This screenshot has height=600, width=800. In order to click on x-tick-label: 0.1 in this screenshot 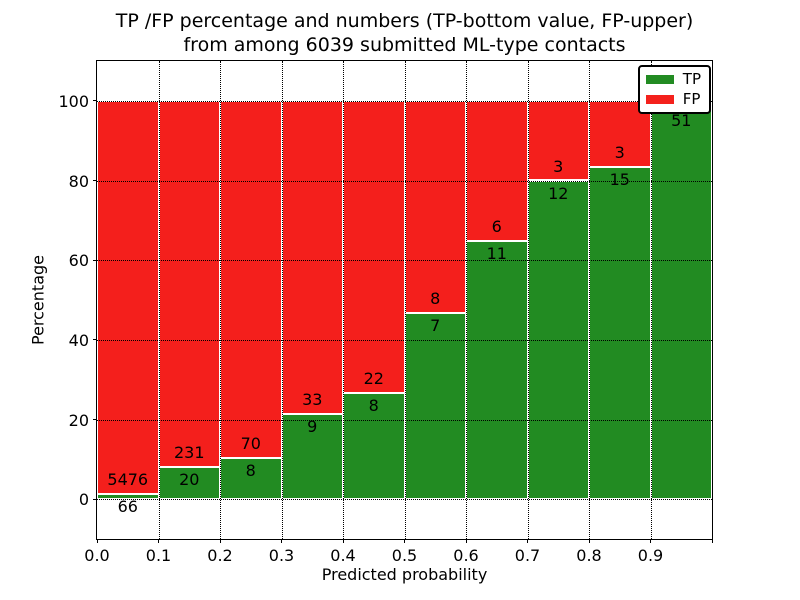, I will do `click(158, 555)`.